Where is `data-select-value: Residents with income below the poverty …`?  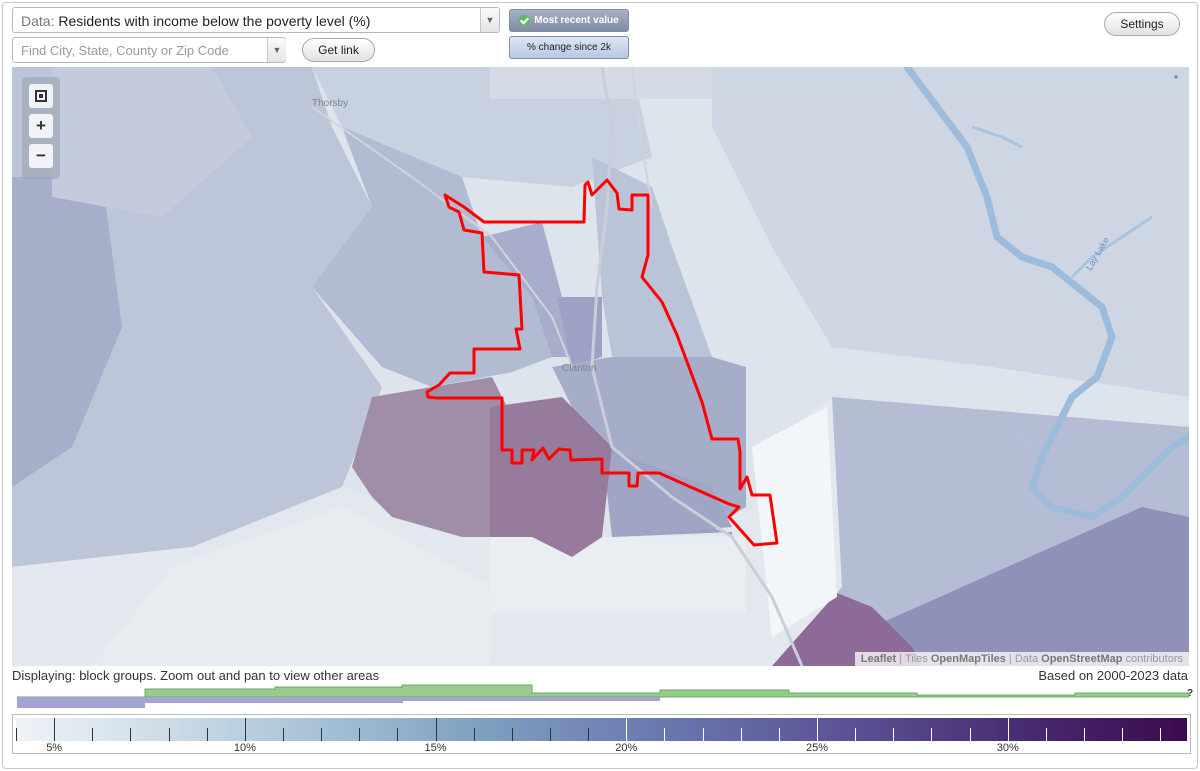
data-select-value: Residents with income below the poverty … is located at coordinates (214, 21).